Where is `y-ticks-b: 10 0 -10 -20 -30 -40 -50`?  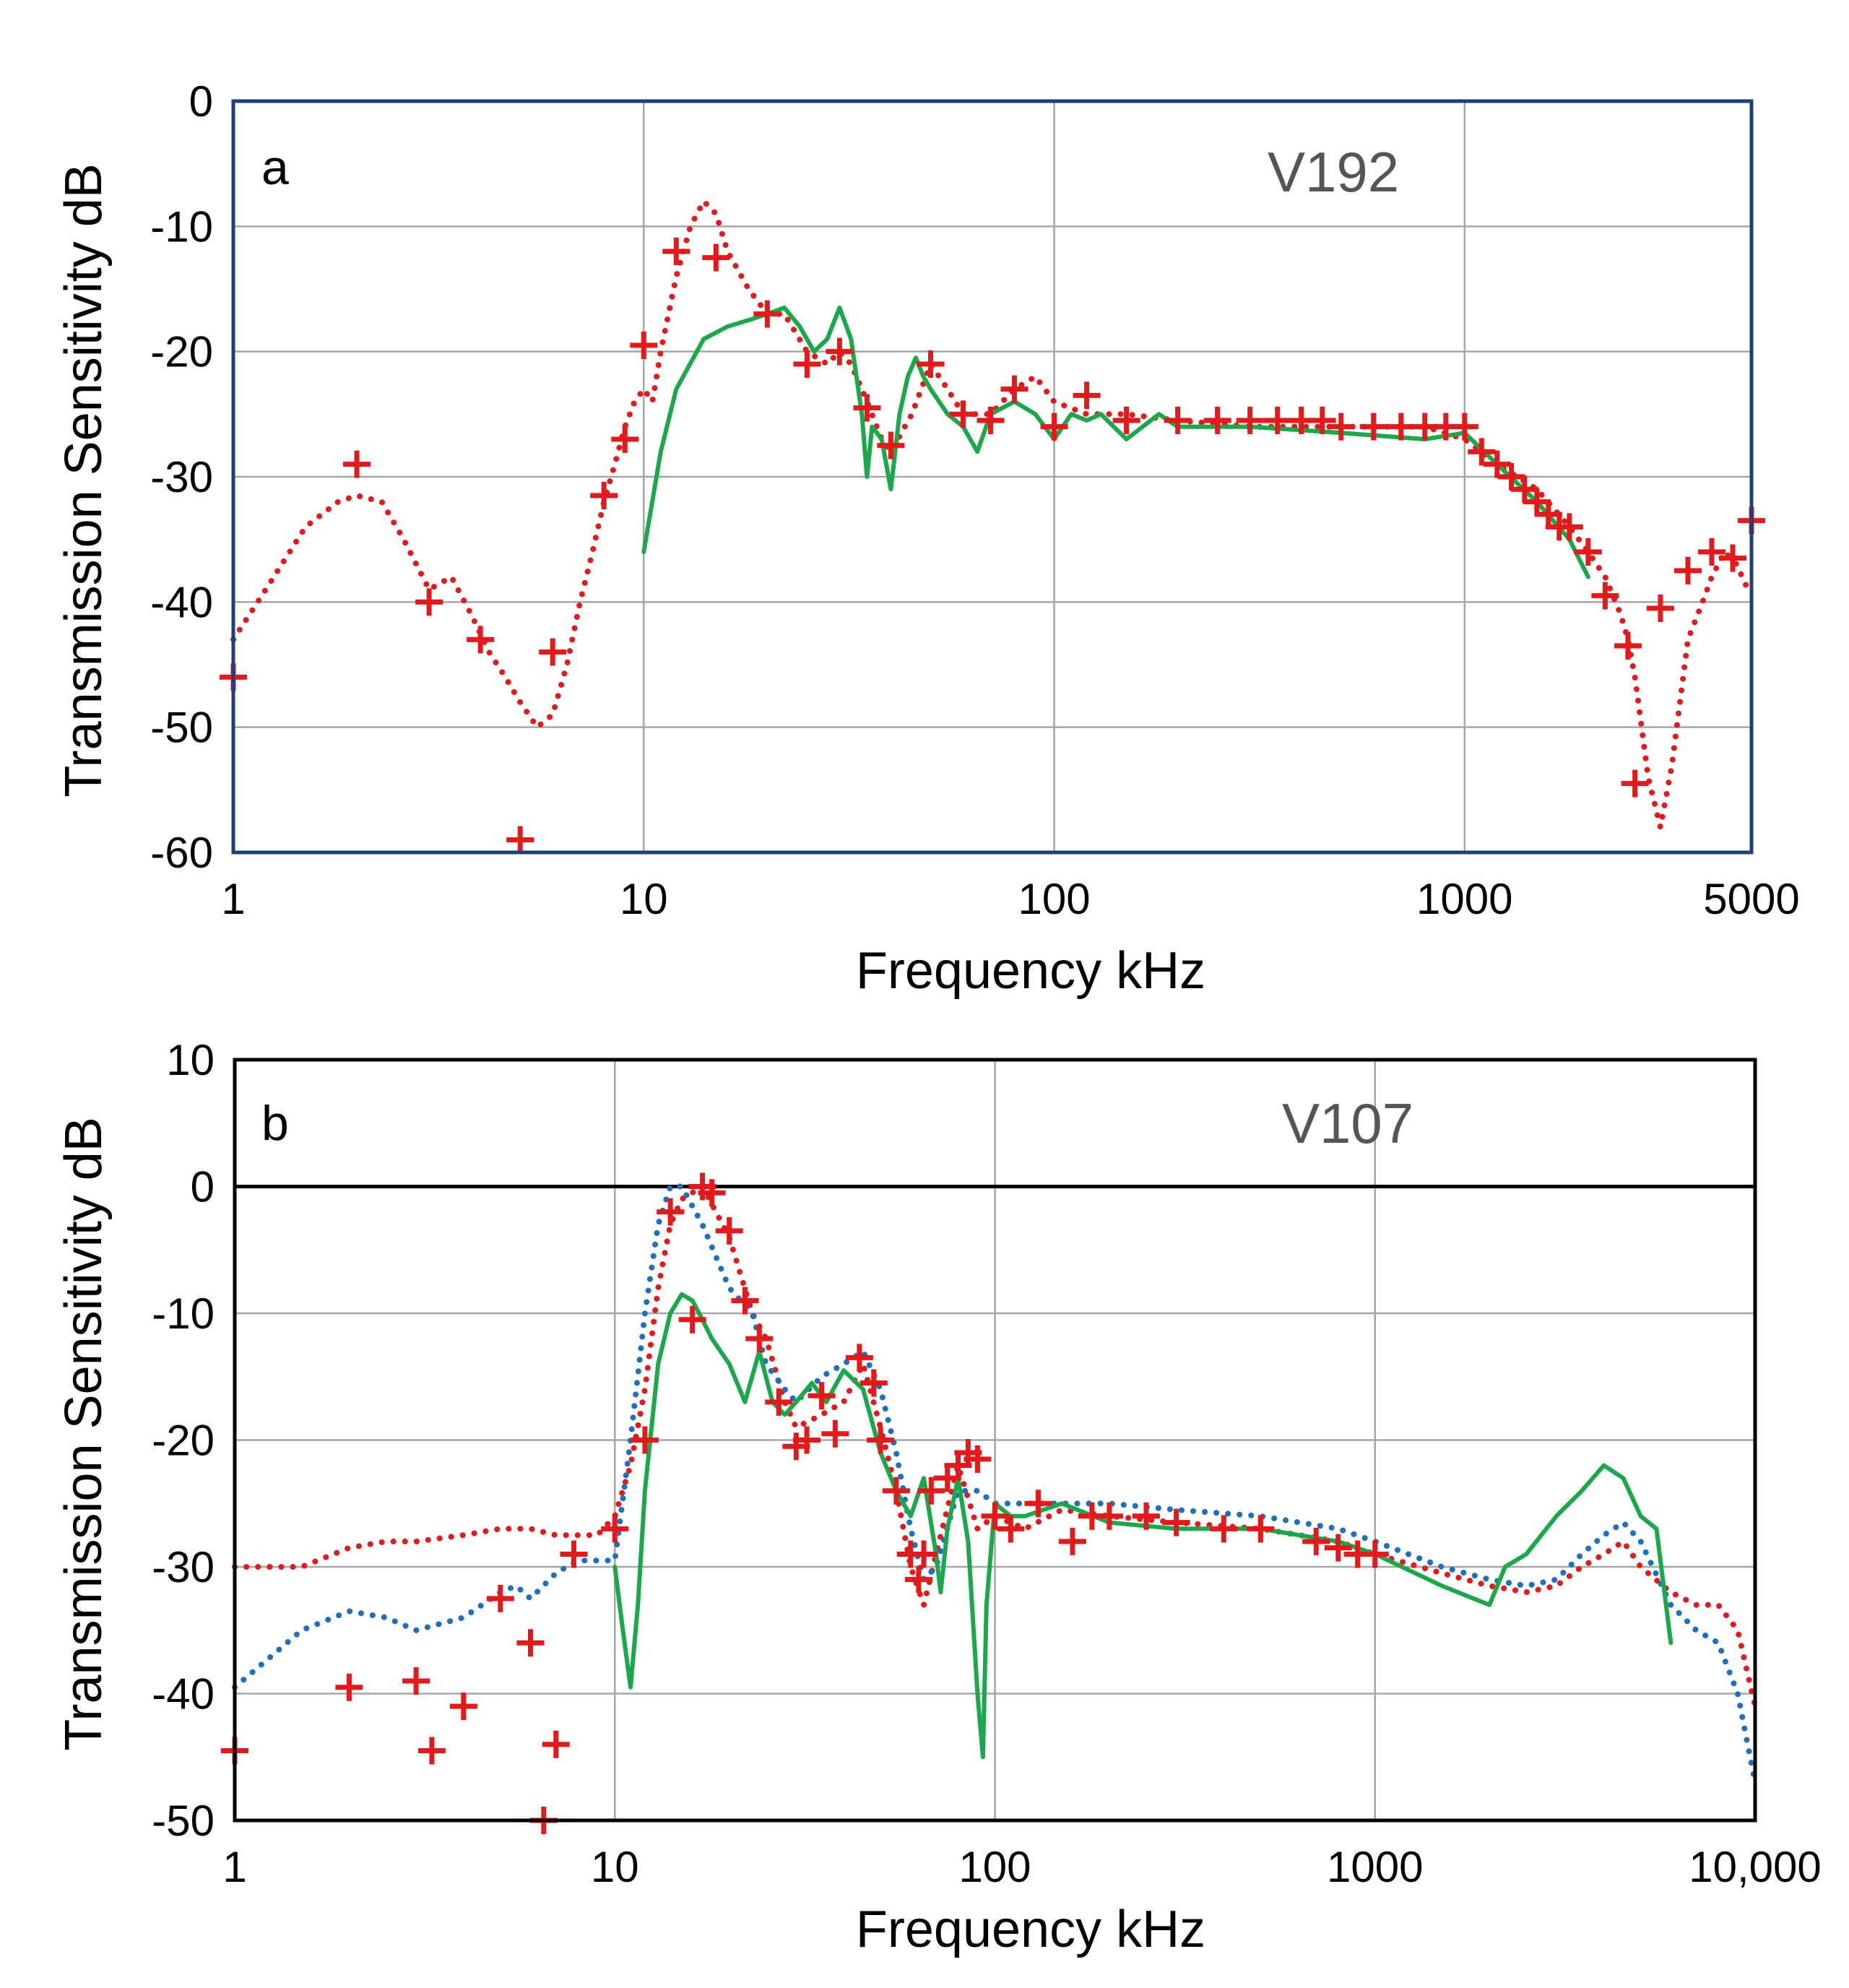
y-ticks-b: 10 0 -10 -20 -30 -40 -50 is located at coordinates (183, 1440).